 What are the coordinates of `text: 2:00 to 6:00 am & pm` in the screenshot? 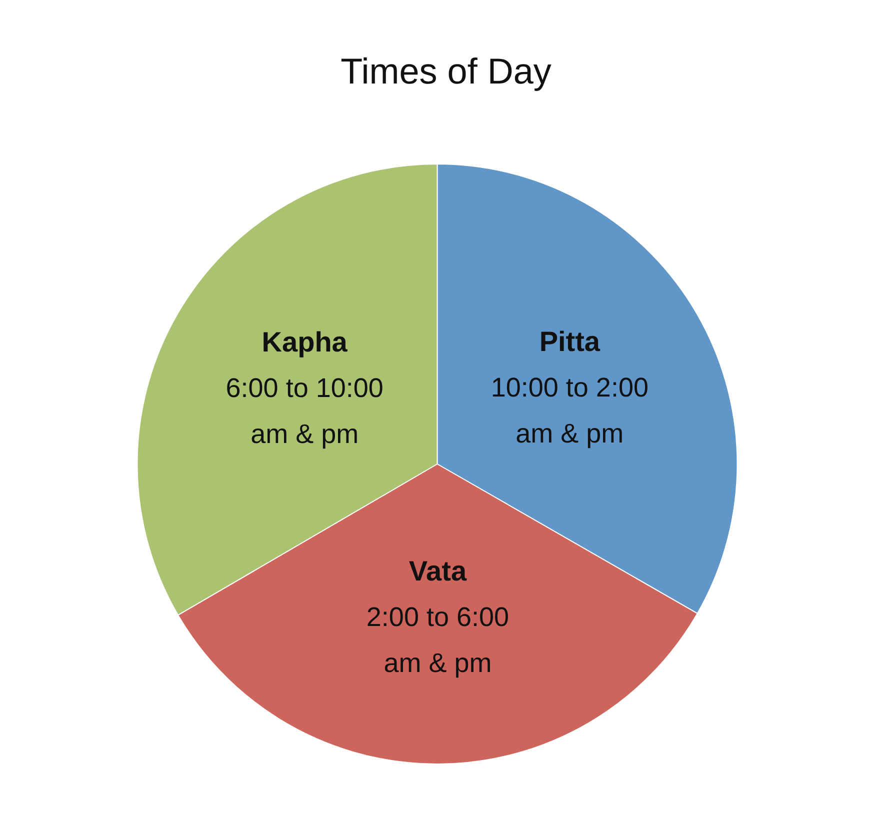 It's located at (438, 640).